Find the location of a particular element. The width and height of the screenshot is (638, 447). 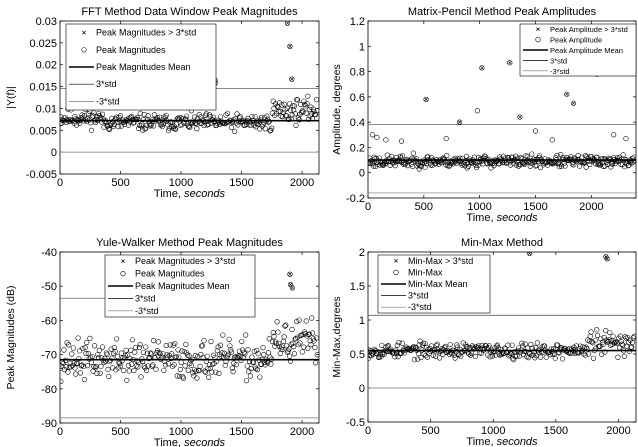

outlier-marker is located at coordinates (459, 122).